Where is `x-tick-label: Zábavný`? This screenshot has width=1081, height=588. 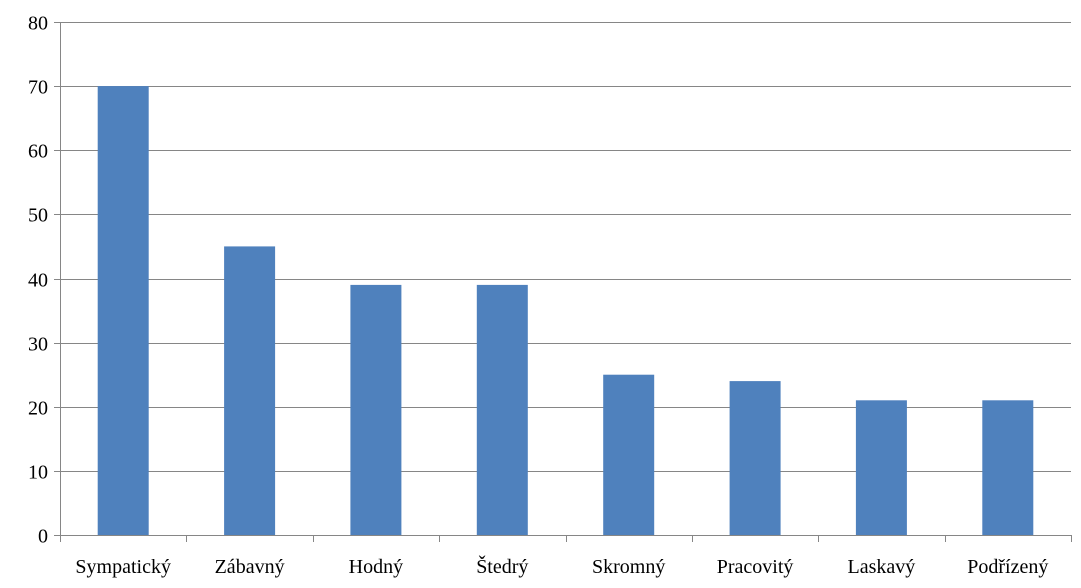 x-tick-label: Zábavný is located at coordinates (250, 567).